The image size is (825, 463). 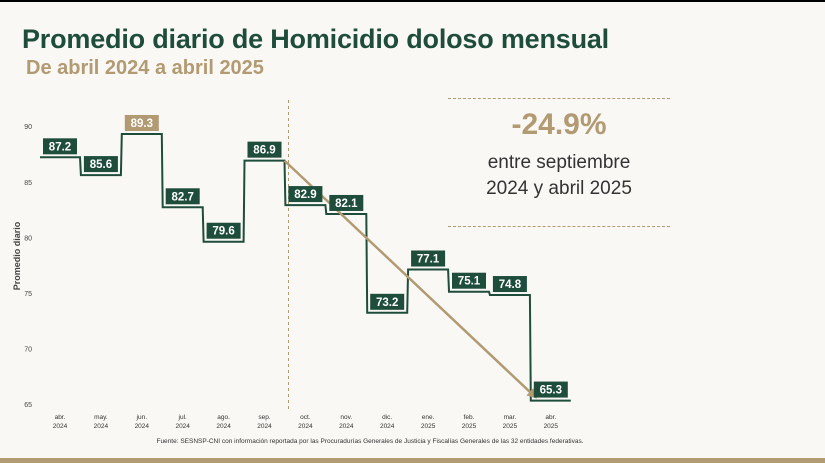 What do you see at coordinates (28, 238) in the screenshot?
I see `y-tick-label: 80` at bounding box center [28, 238].